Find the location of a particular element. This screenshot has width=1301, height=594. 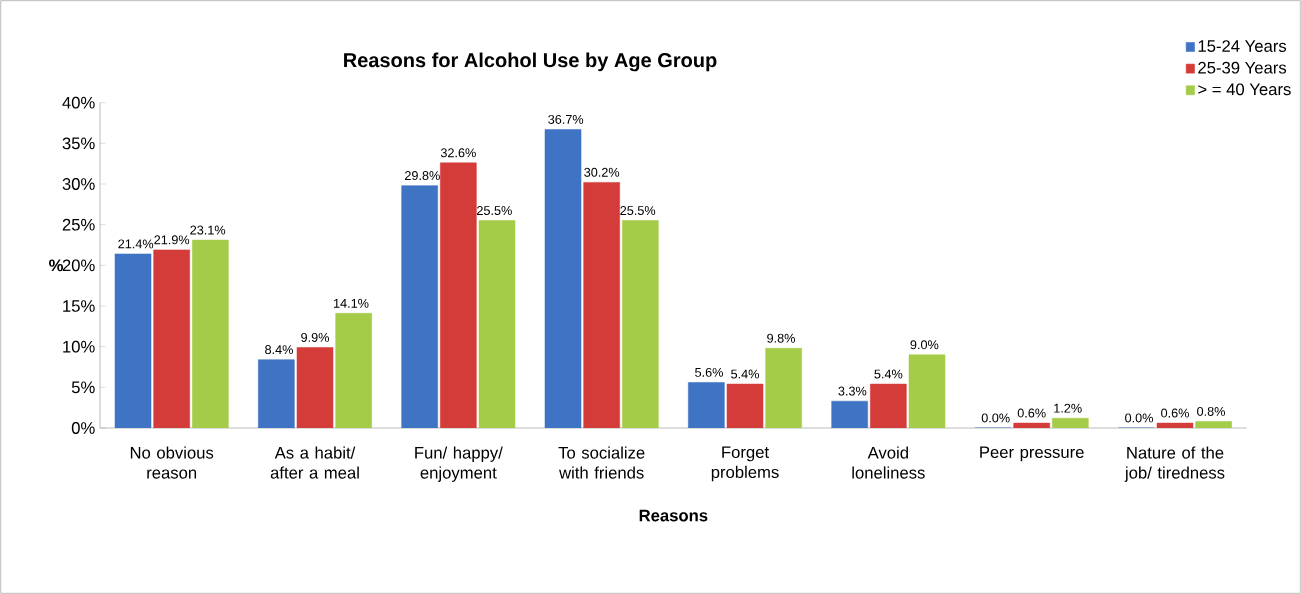

legend-label: > = 40 Years is located at coordinates (1244, 89).